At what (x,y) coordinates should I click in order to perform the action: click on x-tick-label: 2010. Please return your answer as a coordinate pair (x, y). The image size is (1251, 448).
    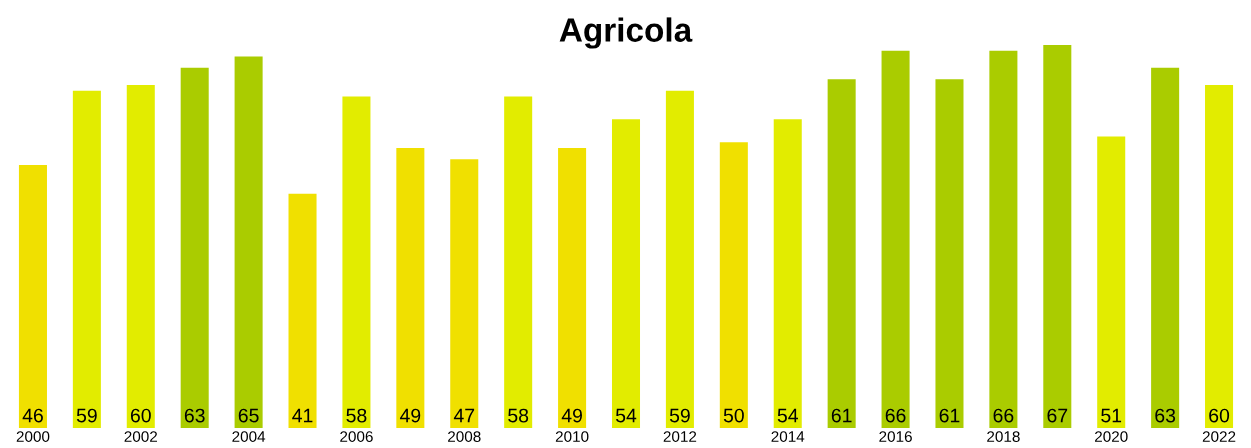
    Looking at the image, I should click on (572, 436).